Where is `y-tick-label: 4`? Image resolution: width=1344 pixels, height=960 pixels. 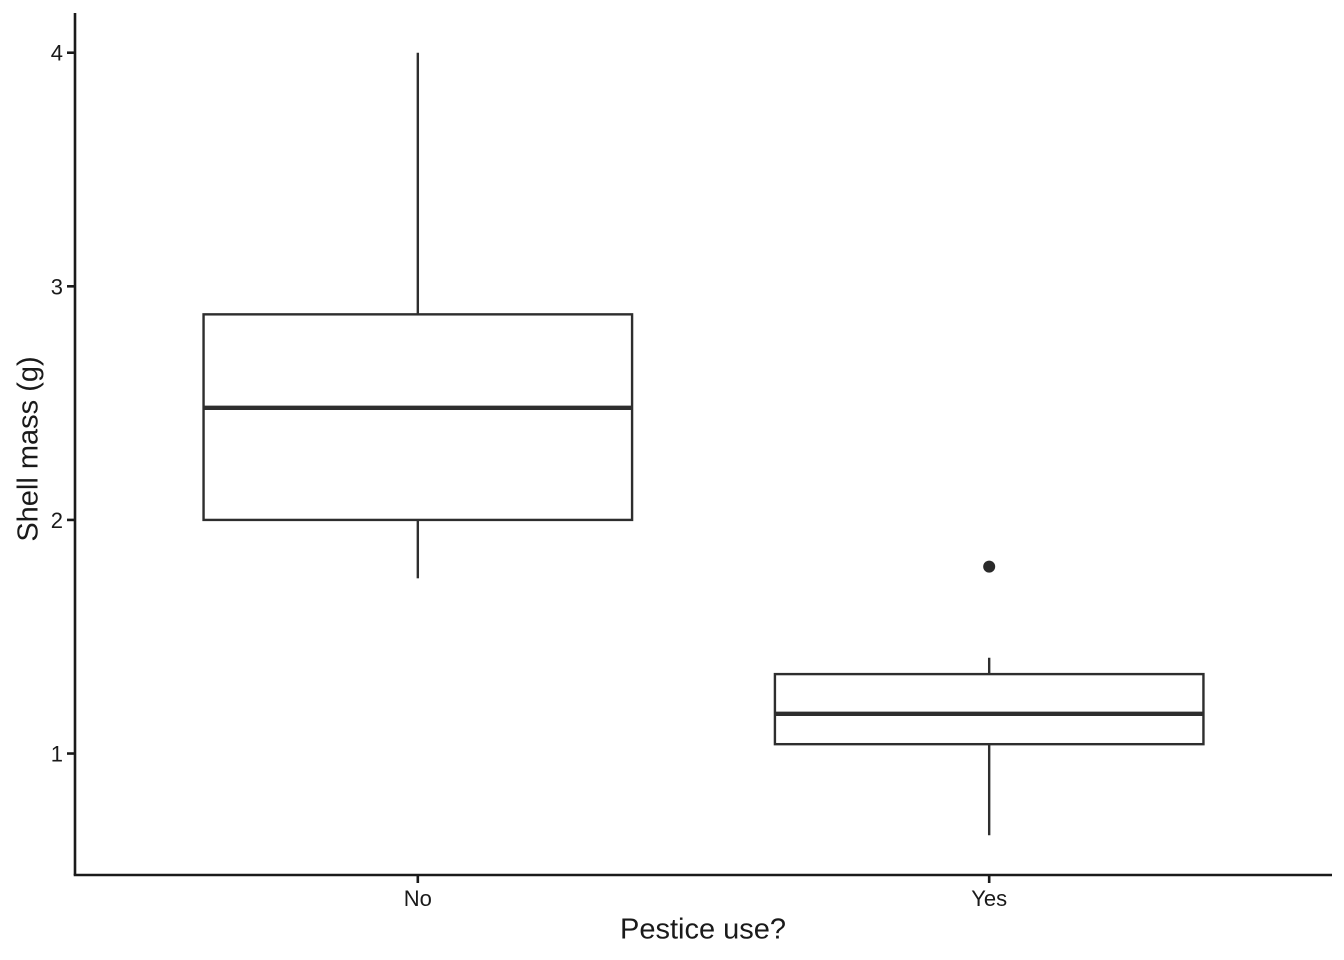 y-tick-label: 4 is located at coordinates (57, 53).